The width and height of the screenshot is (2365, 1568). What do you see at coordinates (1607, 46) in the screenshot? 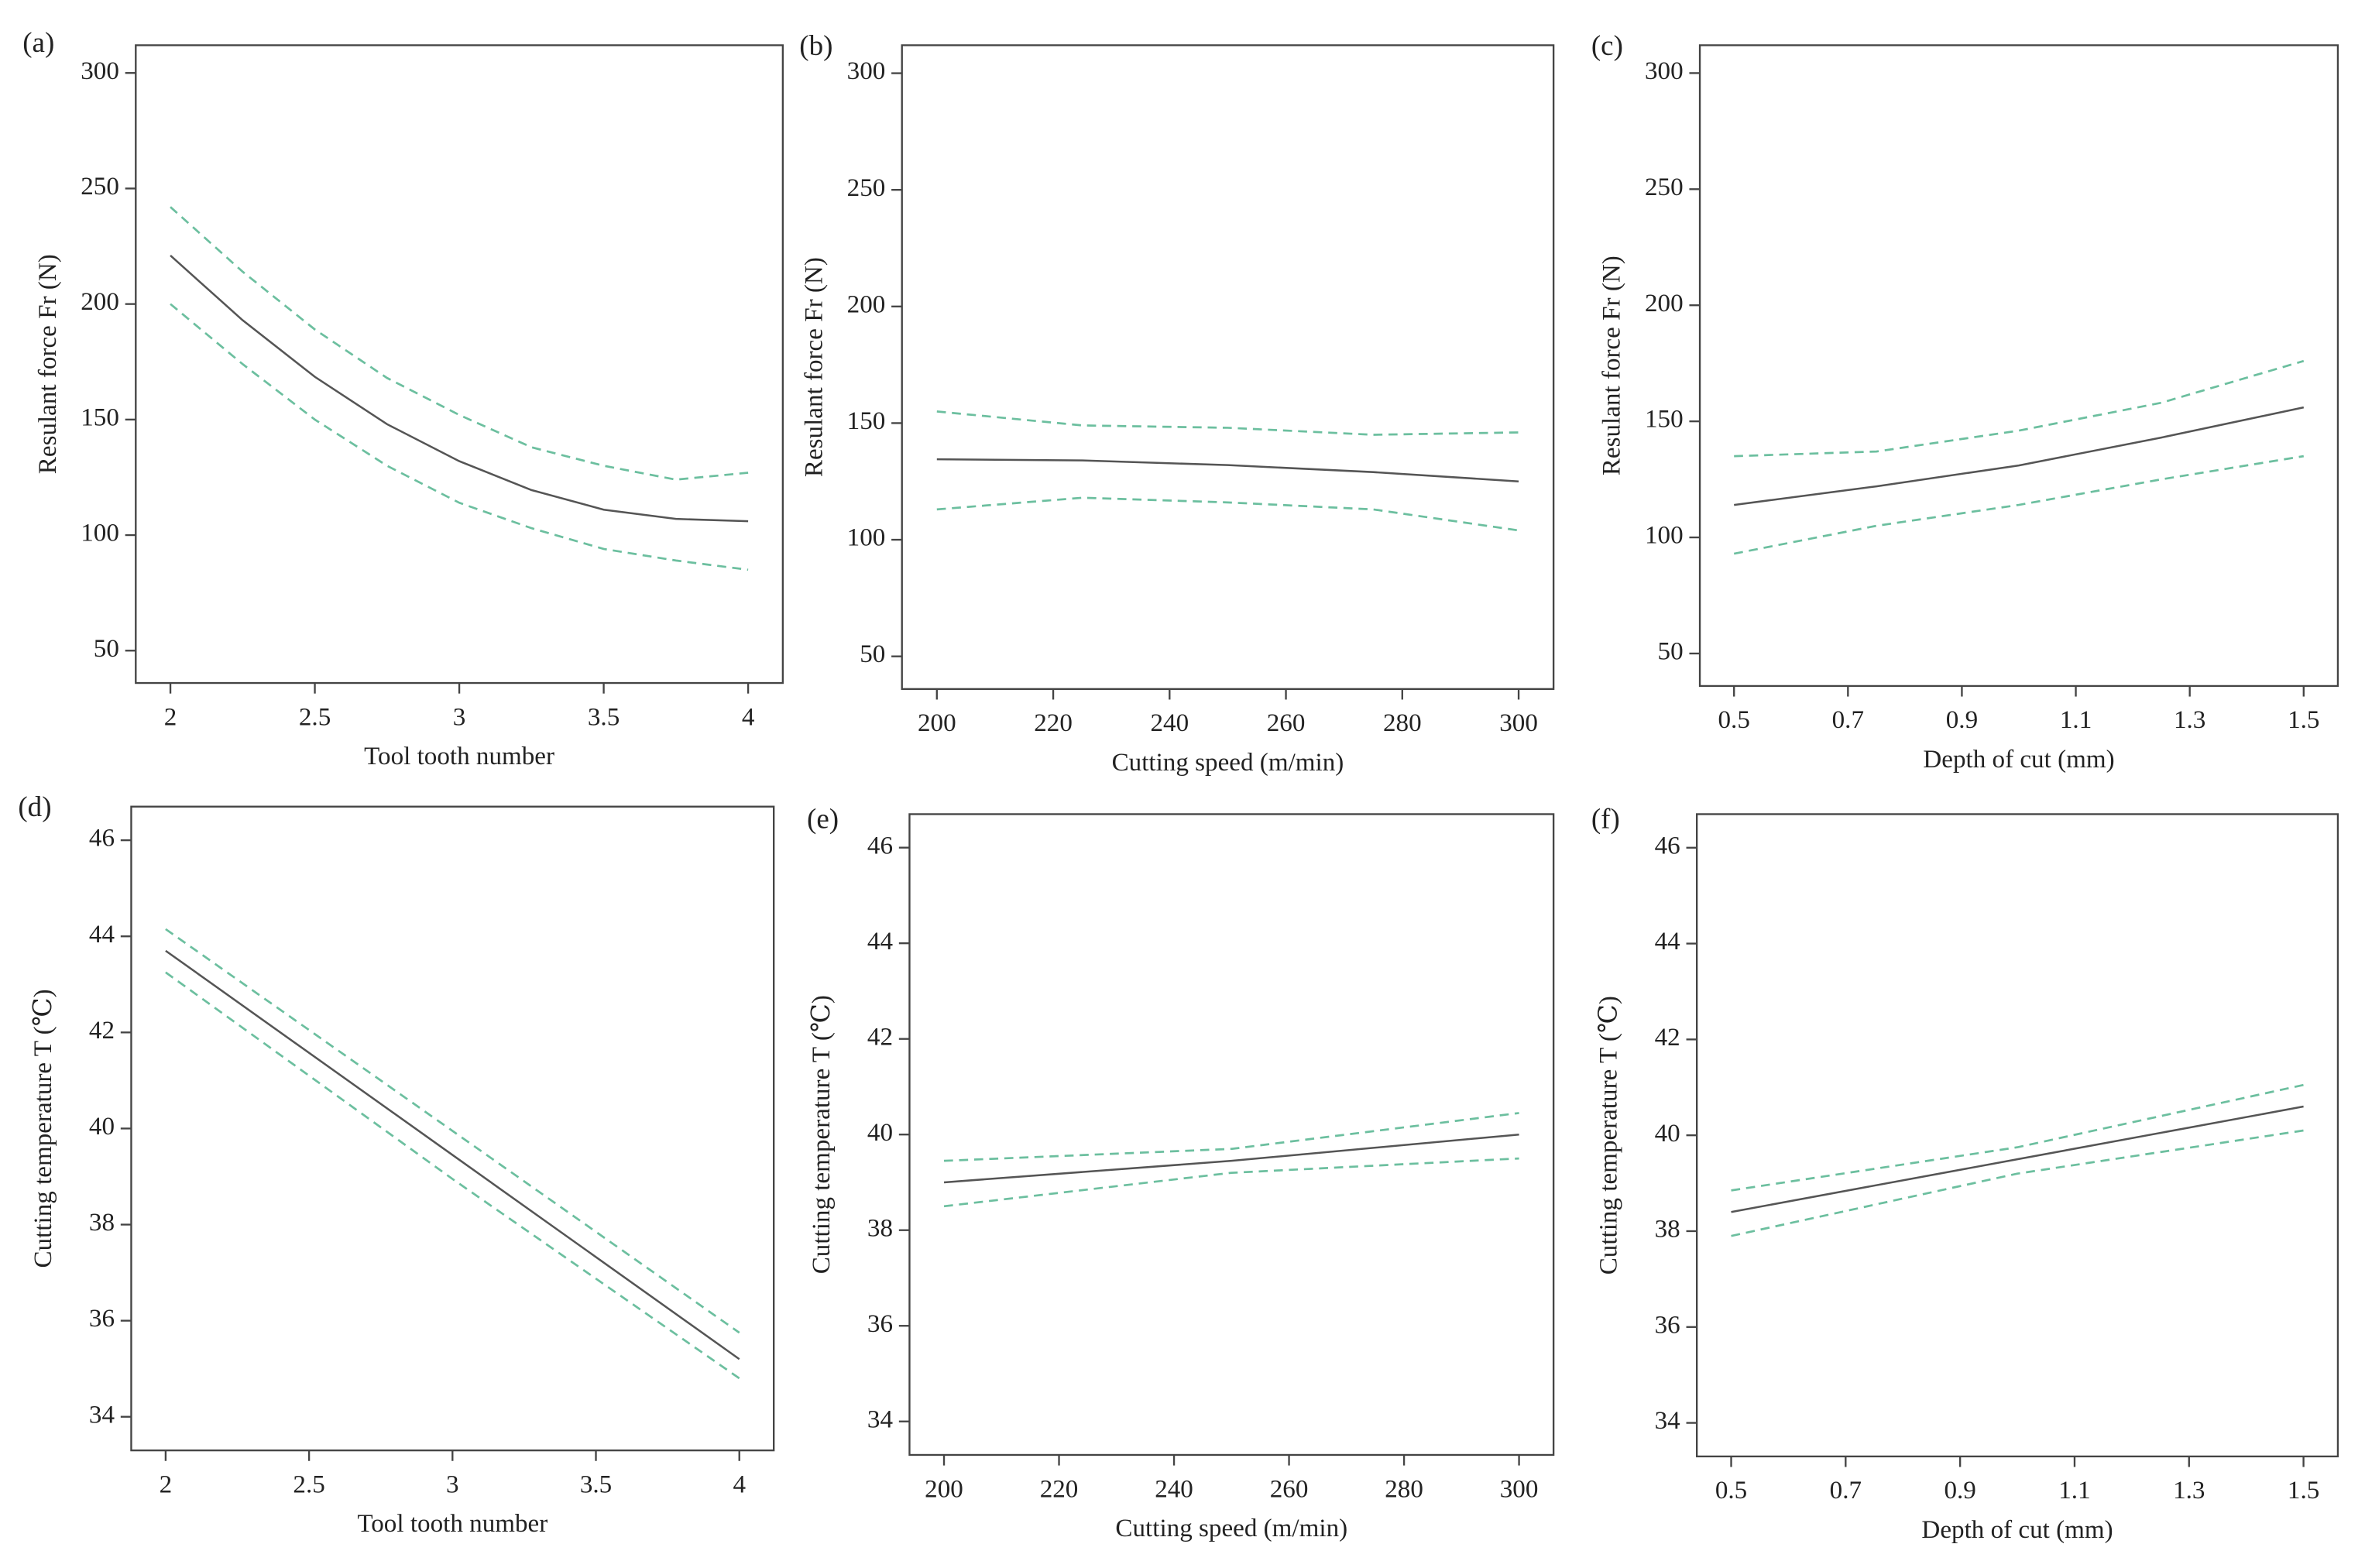
I see `panel-label: (c)` at bounding box center [1607, 46].